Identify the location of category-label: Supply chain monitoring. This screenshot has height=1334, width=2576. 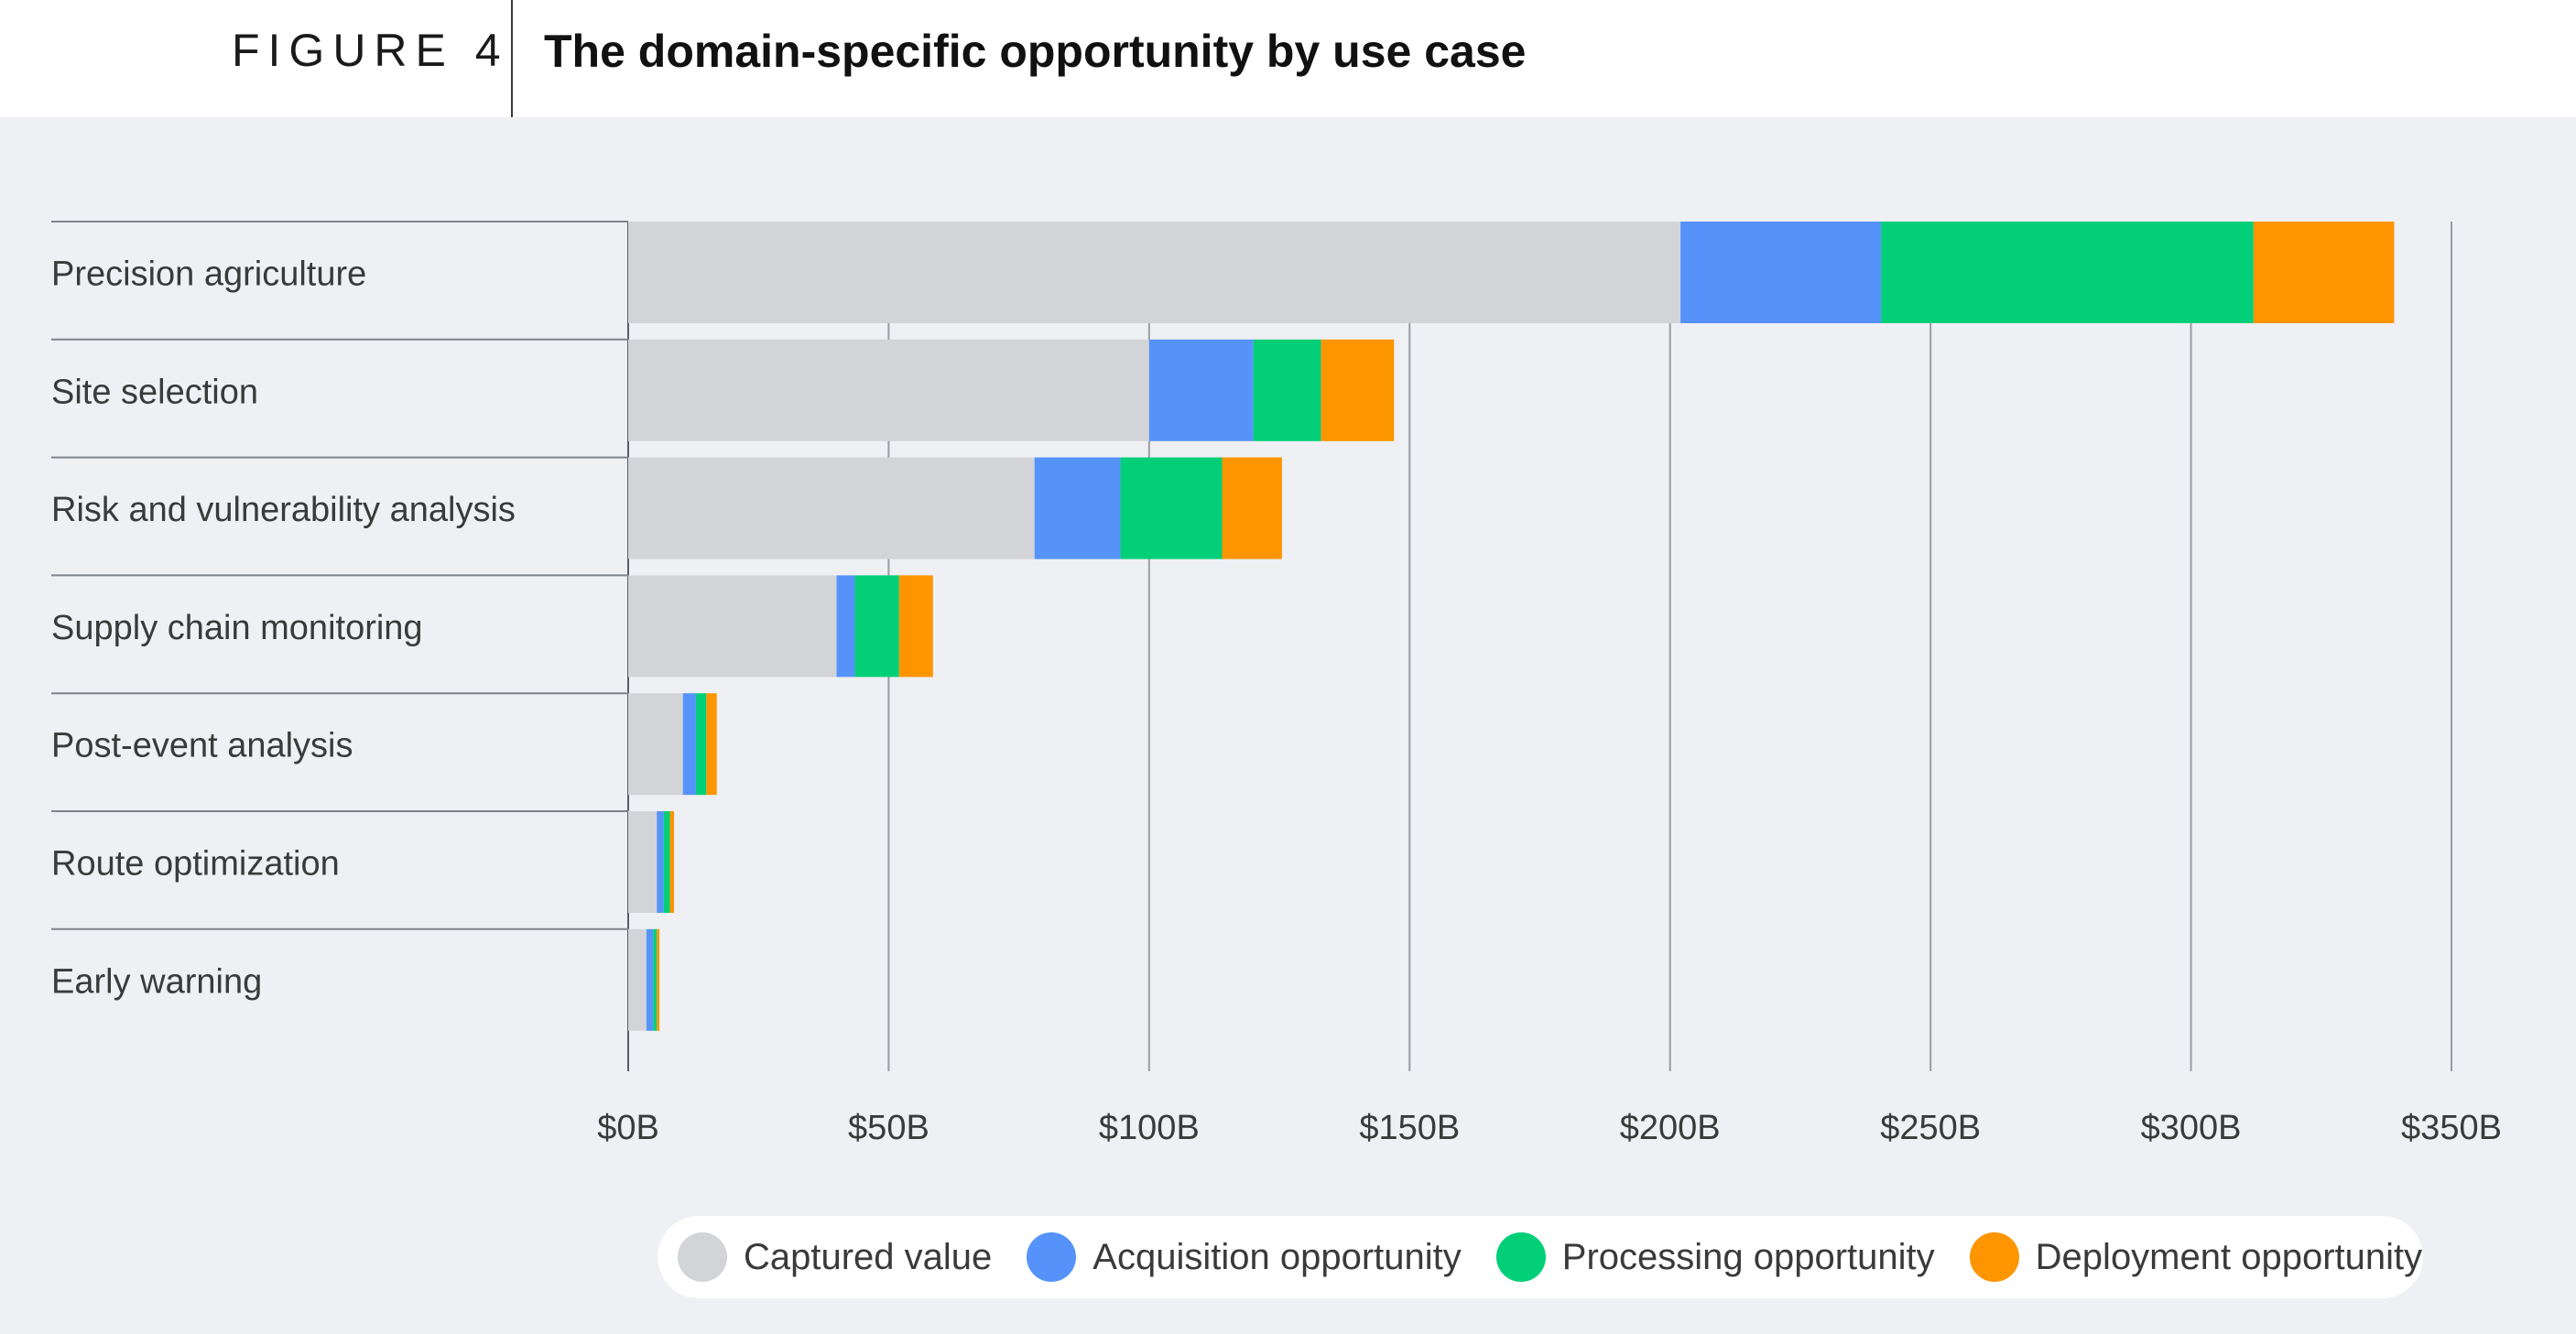
(237, 628).